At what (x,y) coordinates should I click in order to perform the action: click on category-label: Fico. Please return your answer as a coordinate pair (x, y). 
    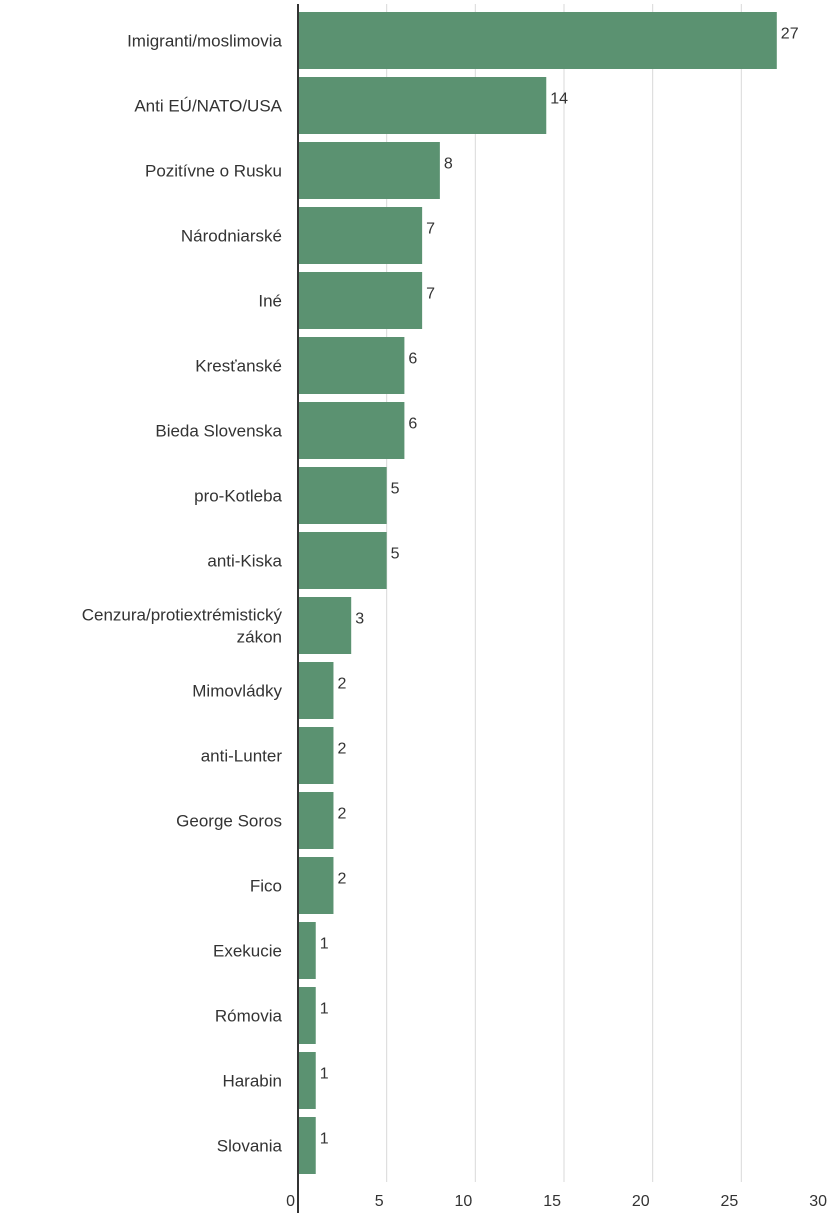
    Looking at the image, I should click on (266, 886).